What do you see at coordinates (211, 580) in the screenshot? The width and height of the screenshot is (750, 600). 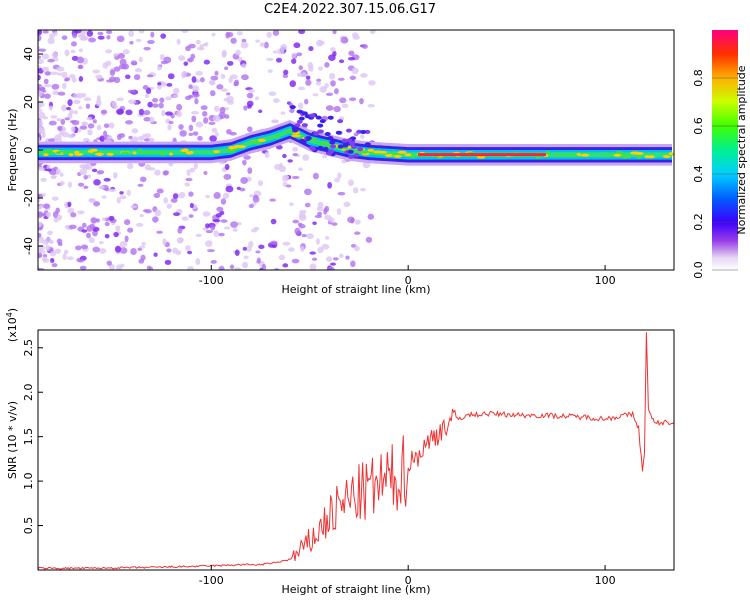 I see `x-tick-label: -100` at bounding box center [211, 580].